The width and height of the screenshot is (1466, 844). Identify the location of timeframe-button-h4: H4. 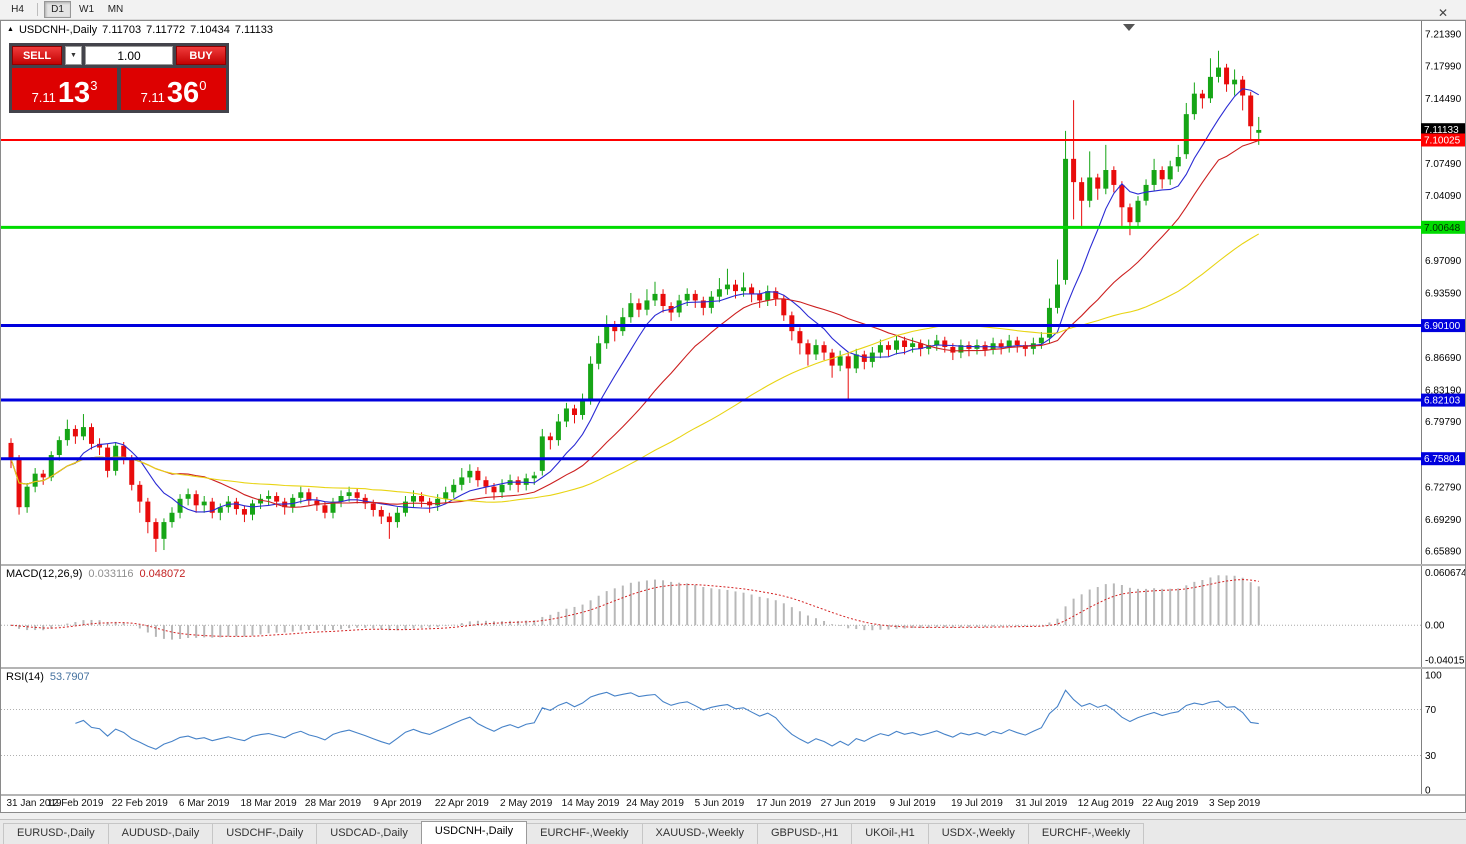
(17, 9).